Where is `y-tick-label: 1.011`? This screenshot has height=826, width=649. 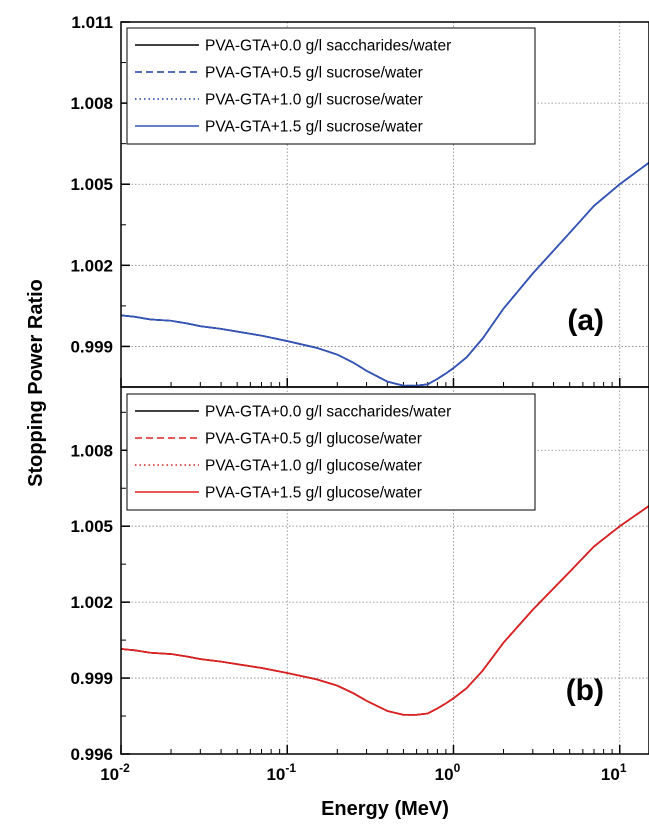
y-tick-label: 1.011 is located at coordinates (92, 22).